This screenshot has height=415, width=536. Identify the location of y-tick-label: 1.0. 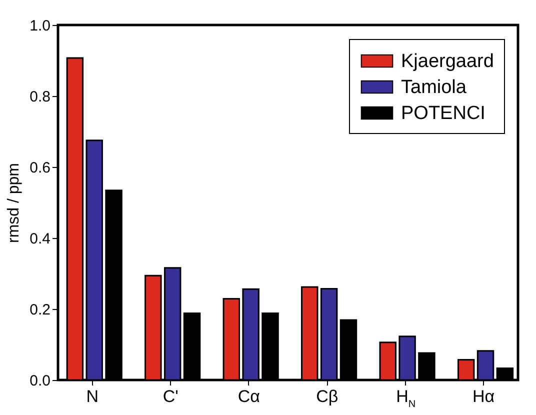
(40, 26).